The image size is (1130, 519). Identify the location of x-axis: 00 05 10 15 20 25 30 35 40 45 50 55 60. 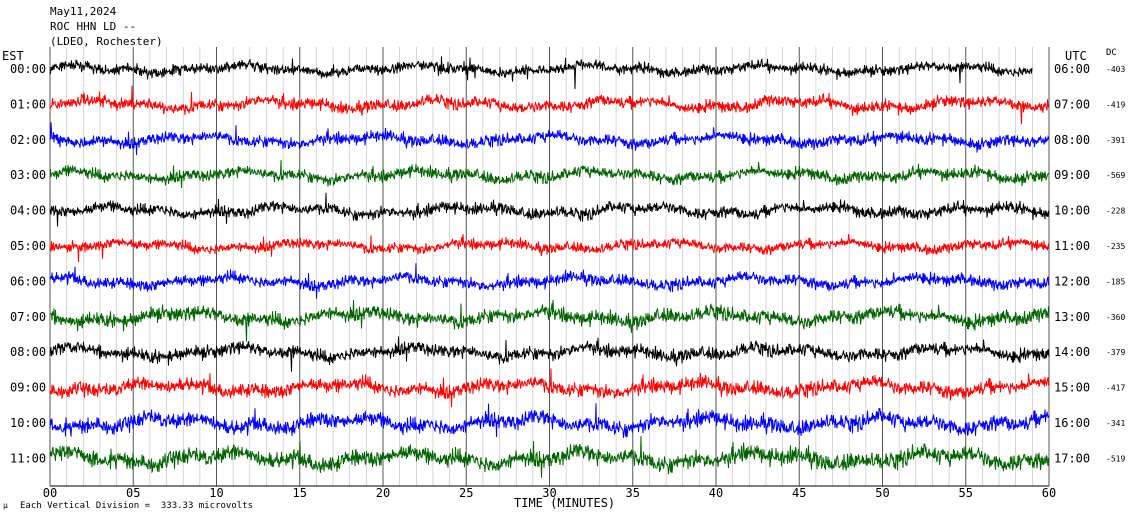
(549, 493).